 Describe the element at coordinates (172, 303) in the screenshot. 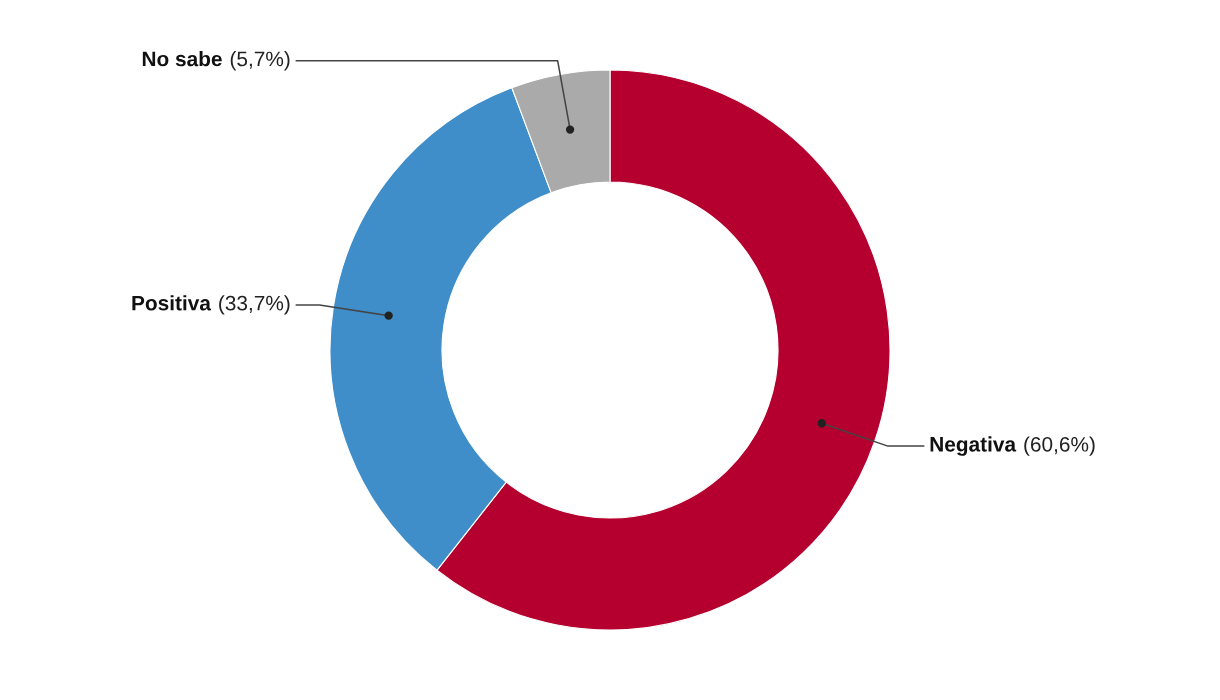

I see `slice-label: Positiva` at that location.